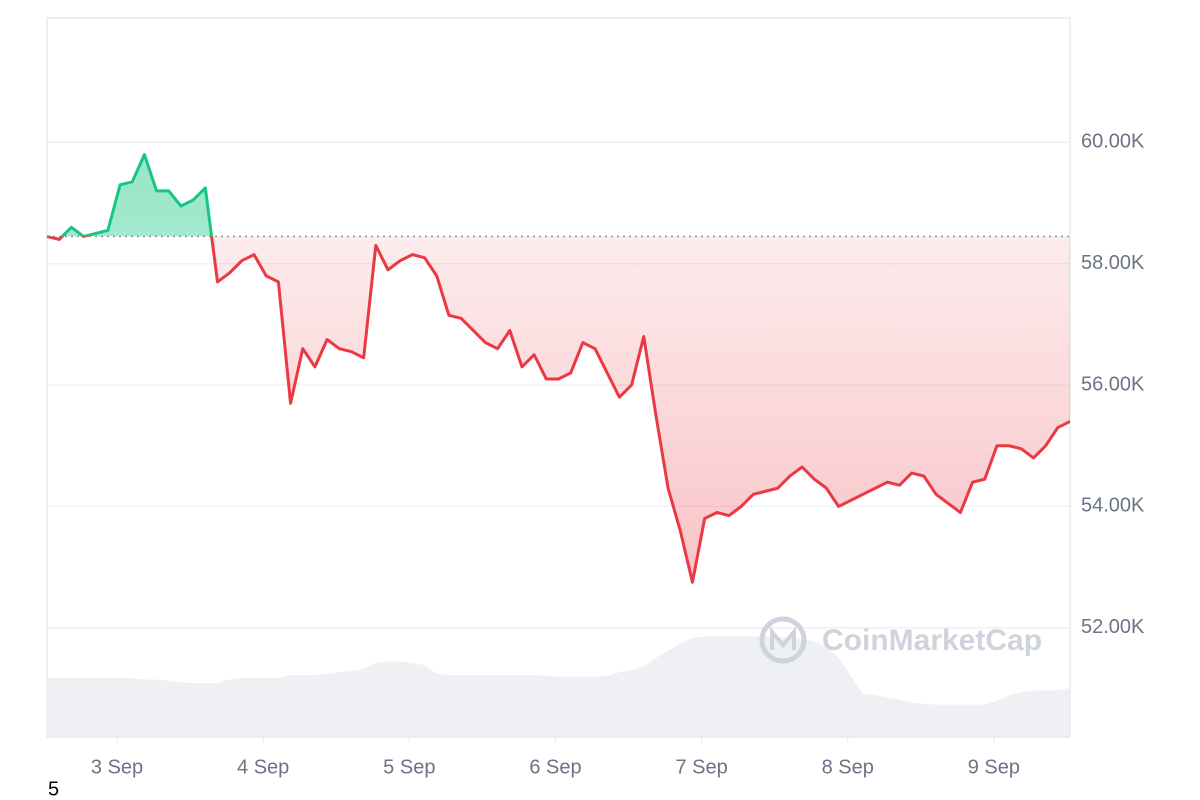 The width and height of the screenshot is (1200, 800). I want to click on footer-text: 5, so click(53, 789).